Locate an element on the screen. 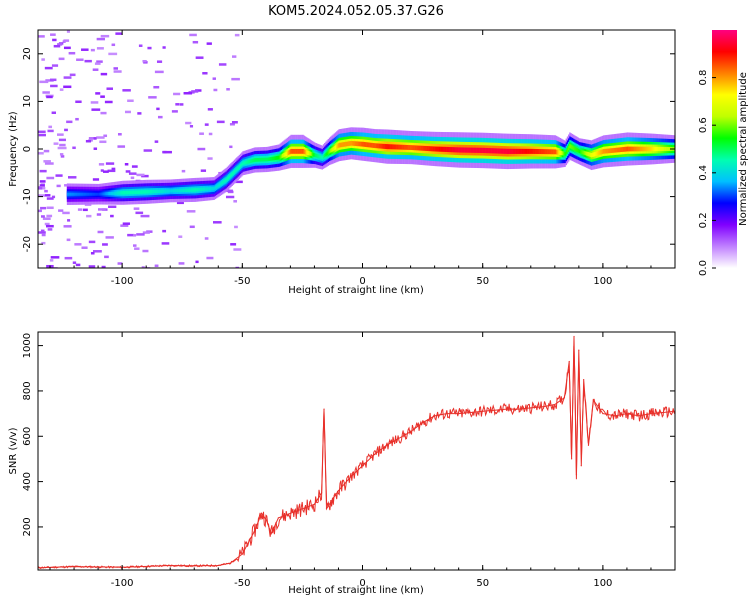 The width and height of the screenshot is (750, 600). snr-ylabel: SNR (v/v) is located at coordinates (13, 450).